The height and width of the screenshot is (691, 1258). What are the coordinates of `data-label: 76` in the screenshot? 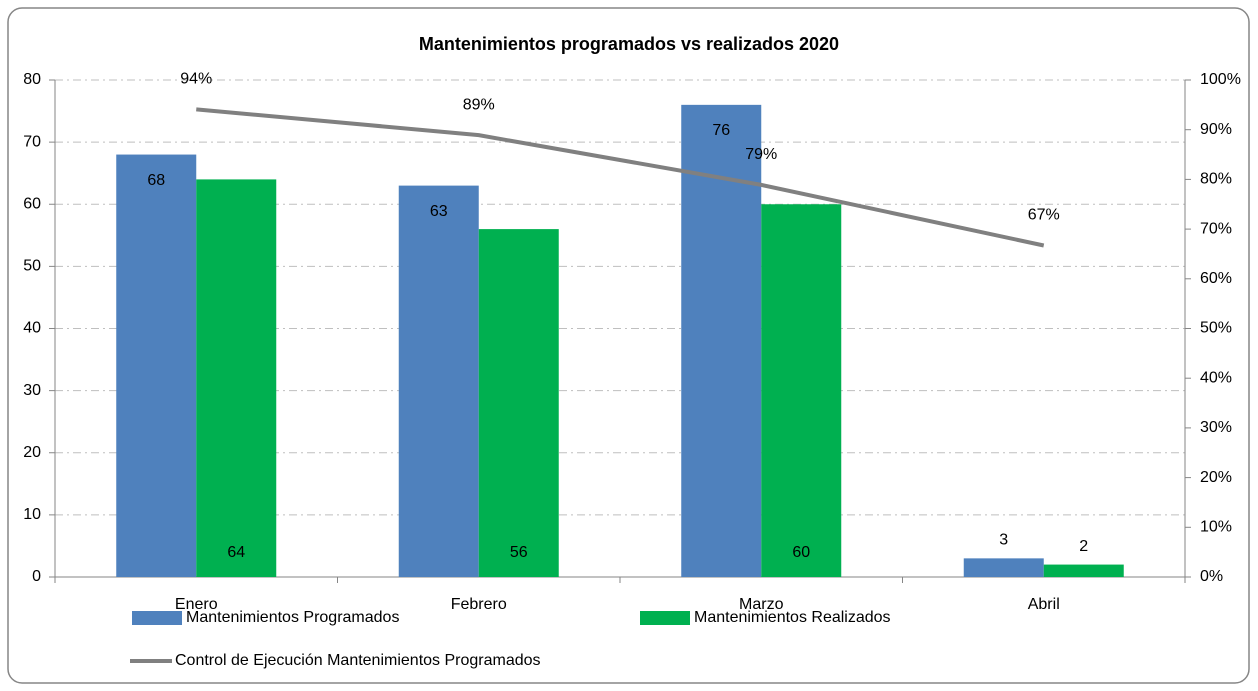 It's located at (721, 130).